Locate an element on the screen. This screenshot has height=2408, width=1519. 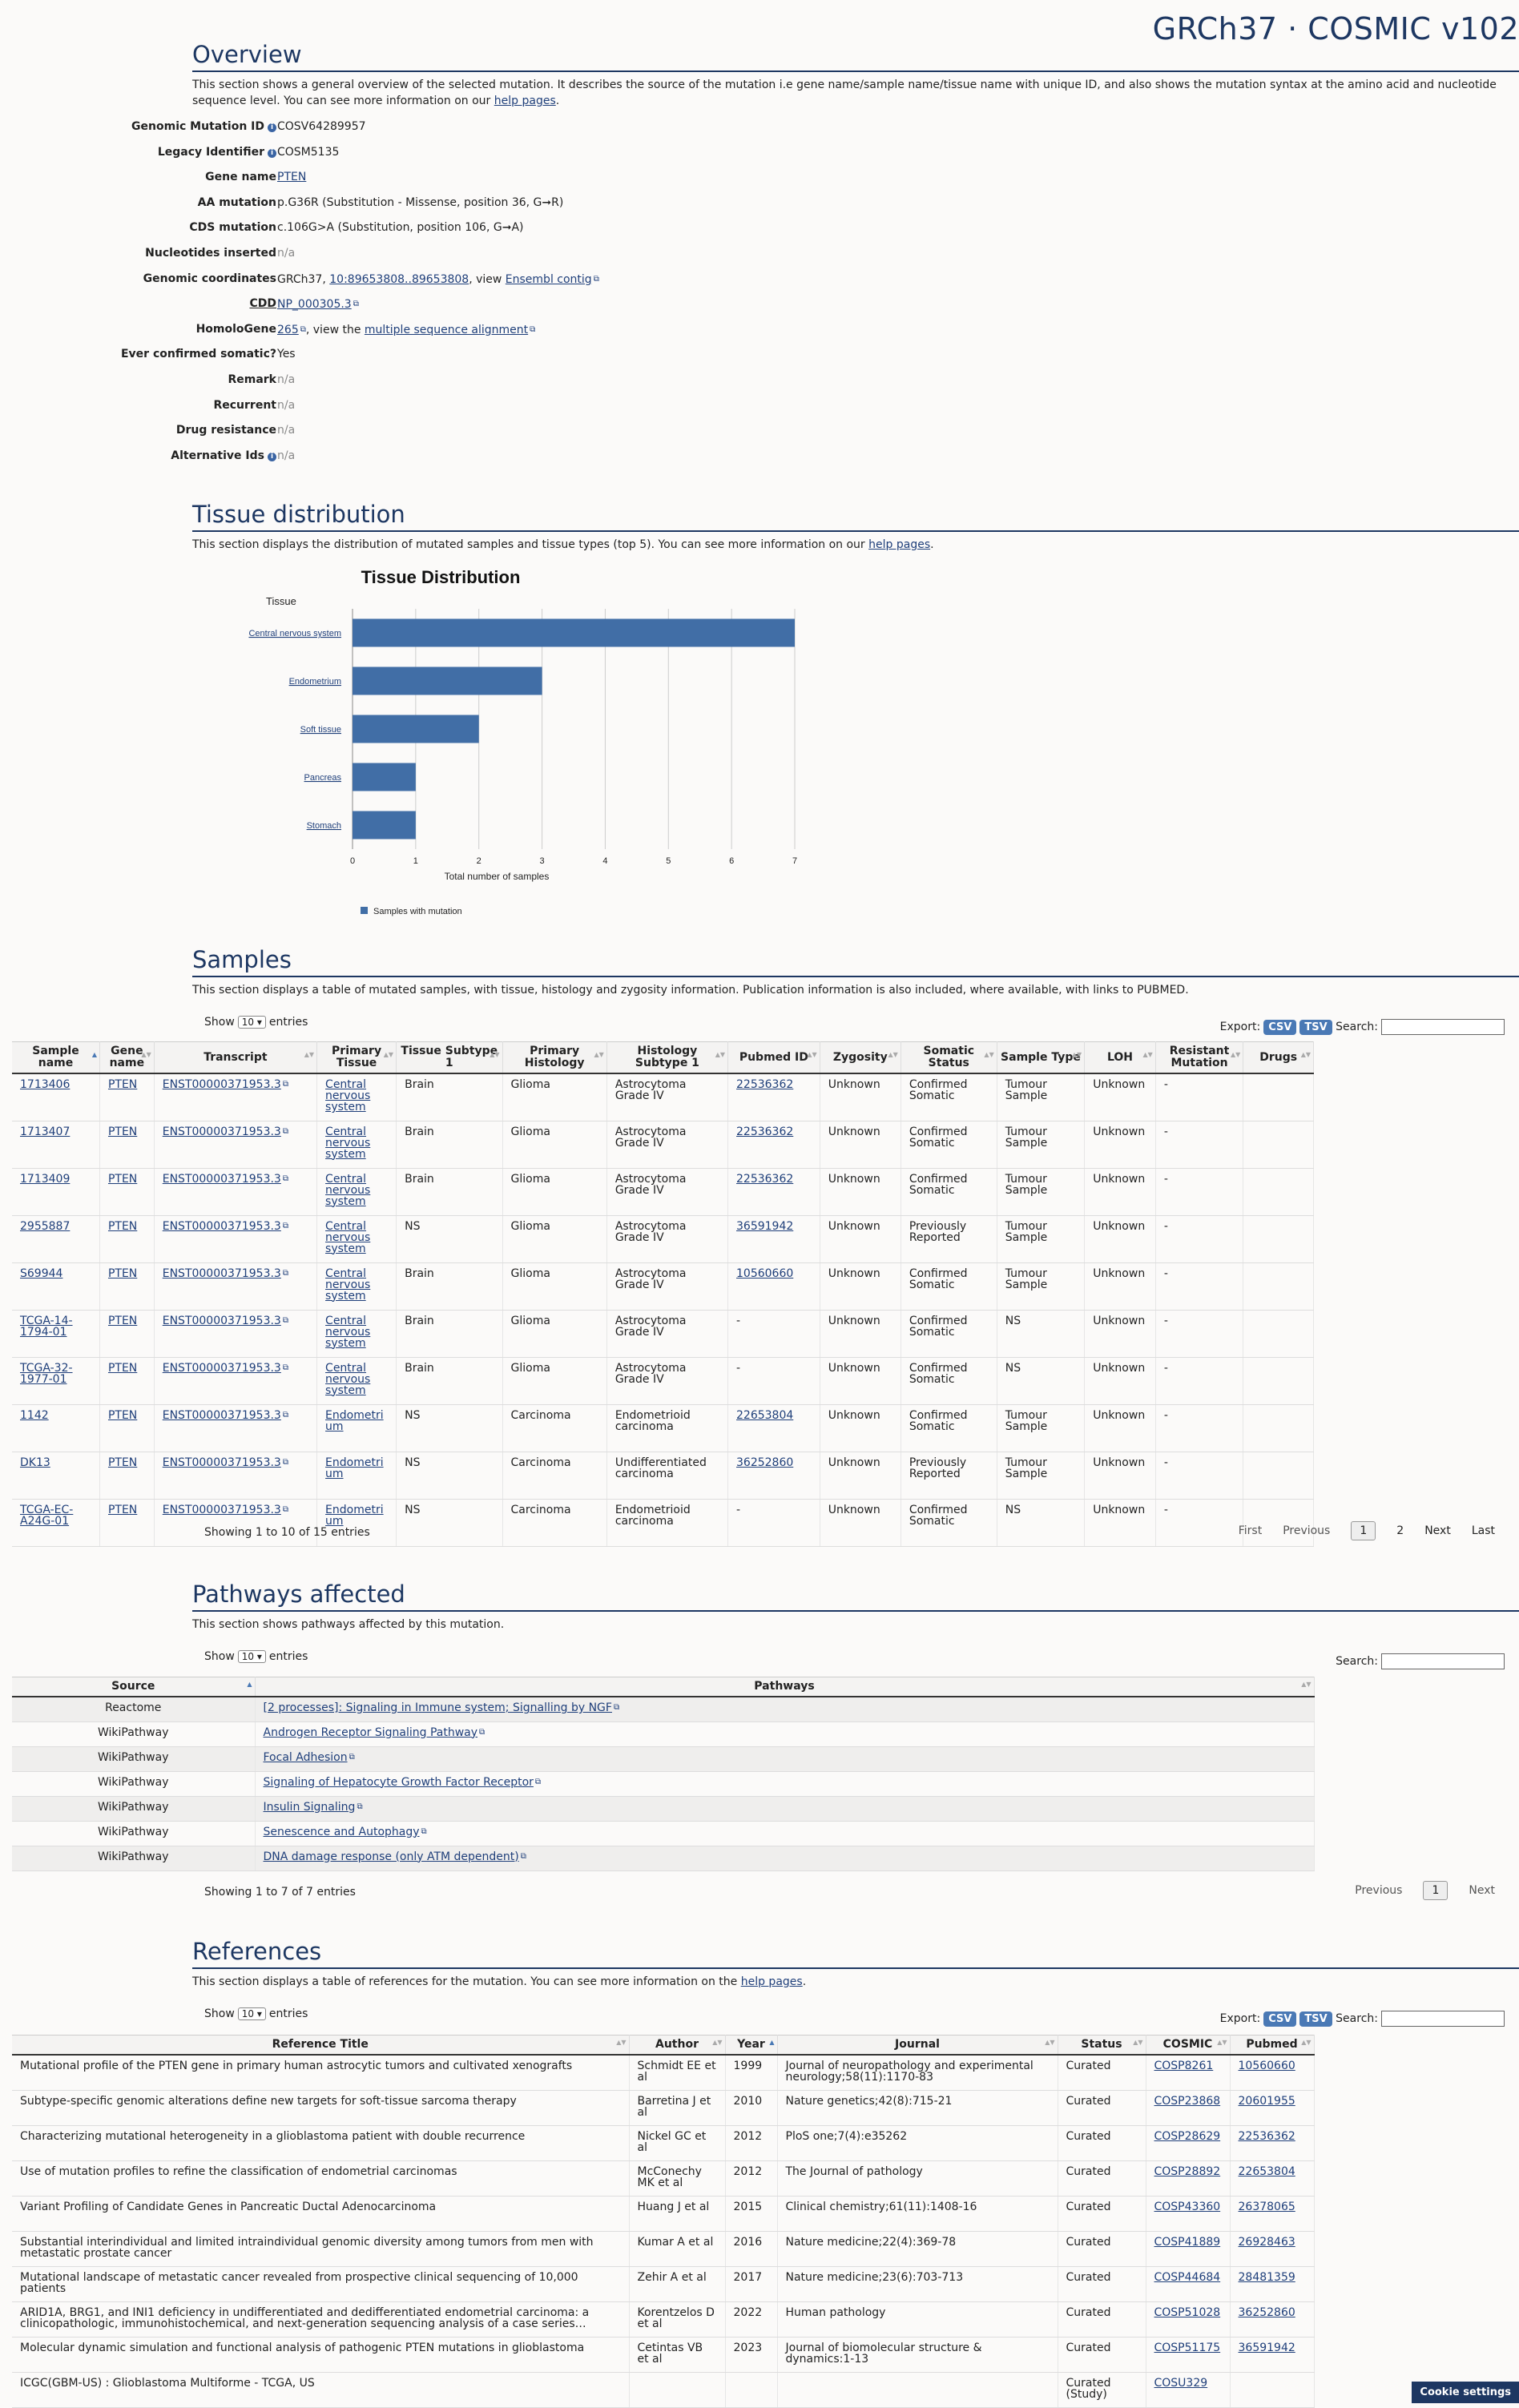
column-header-primary-tissue: Primary Tissue ▲▼ is located at coordinates (356, 1057).